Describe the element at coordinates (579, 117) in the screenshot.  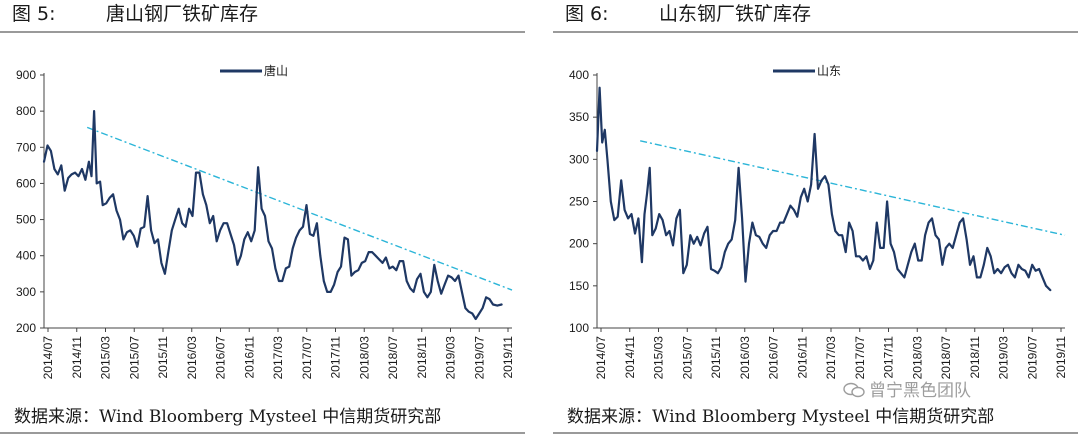
I see `y-tick-label: 350` at that location.